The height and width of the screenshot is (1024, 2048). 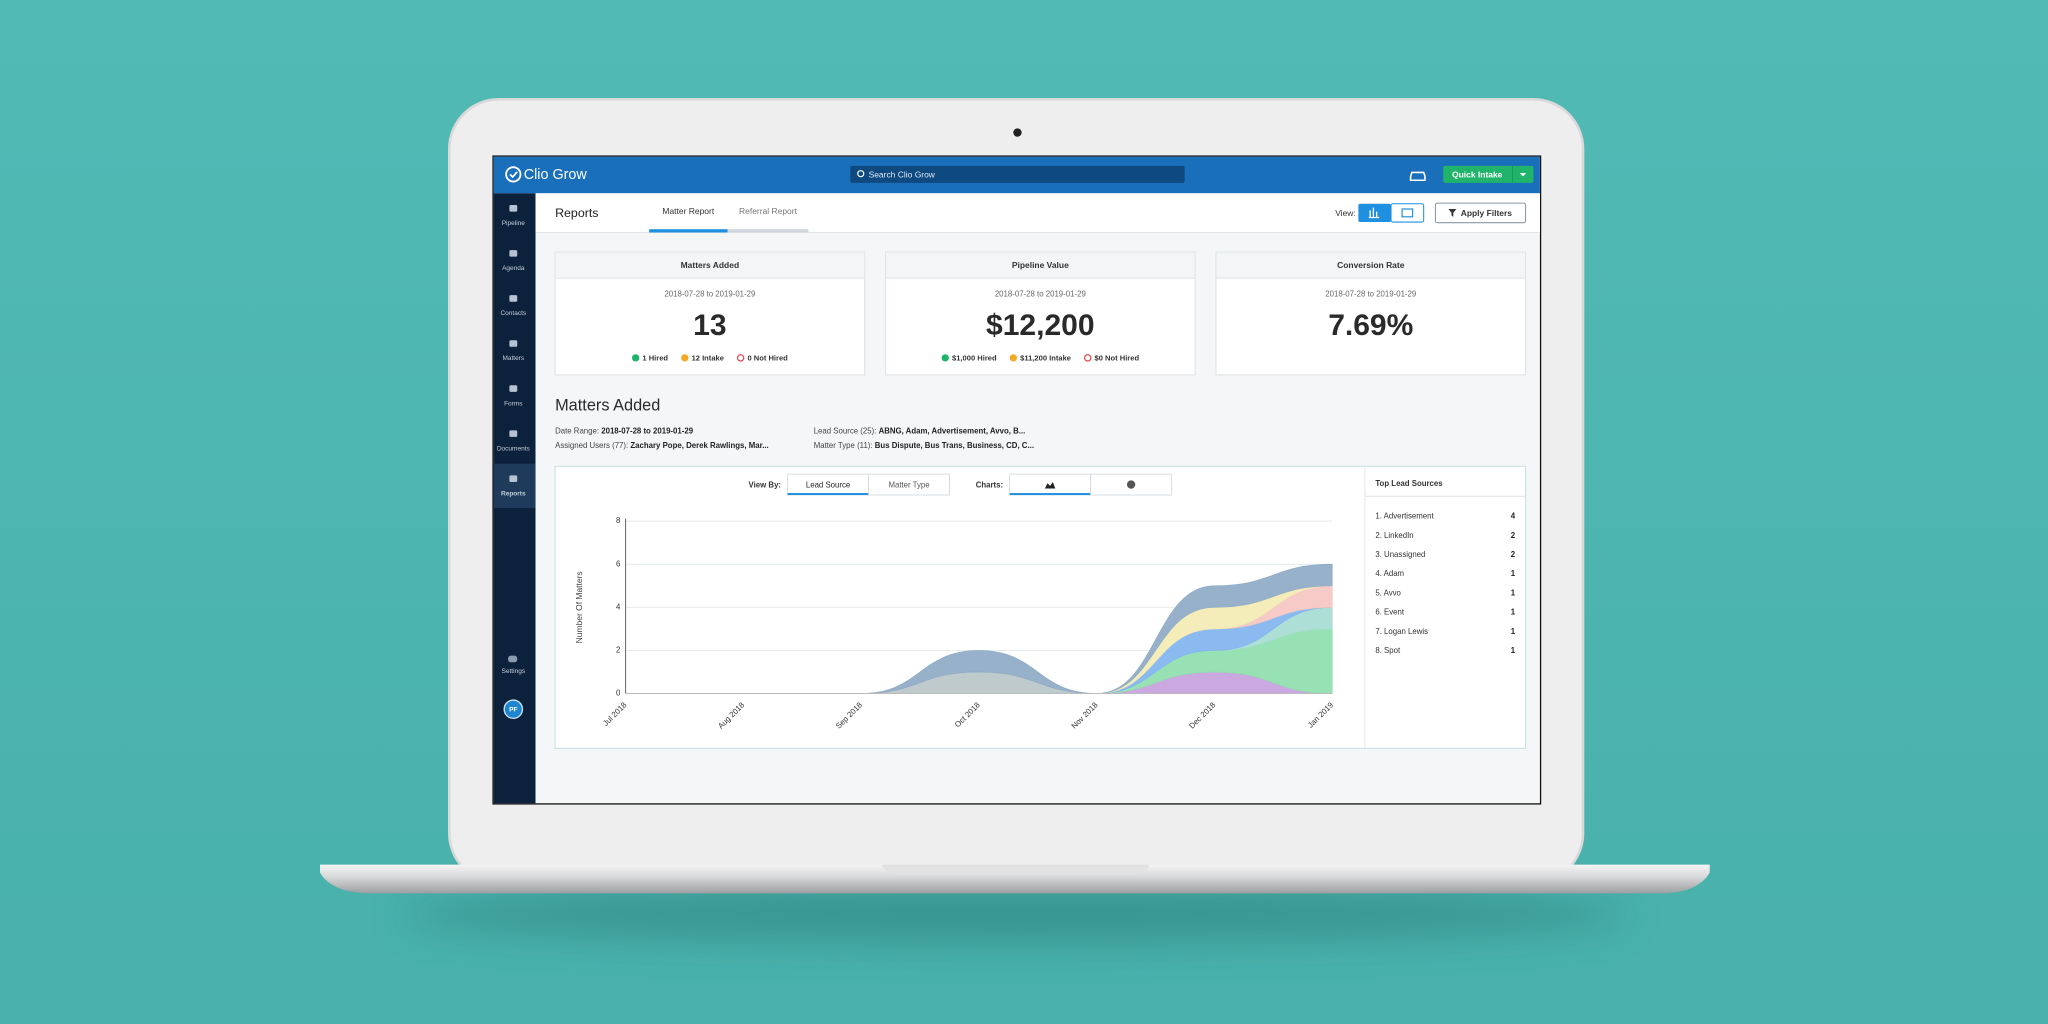 What do you see at coordinates (1014, 914) in the screenshot?
I see `shadow` at bounding box center [1014, 914].